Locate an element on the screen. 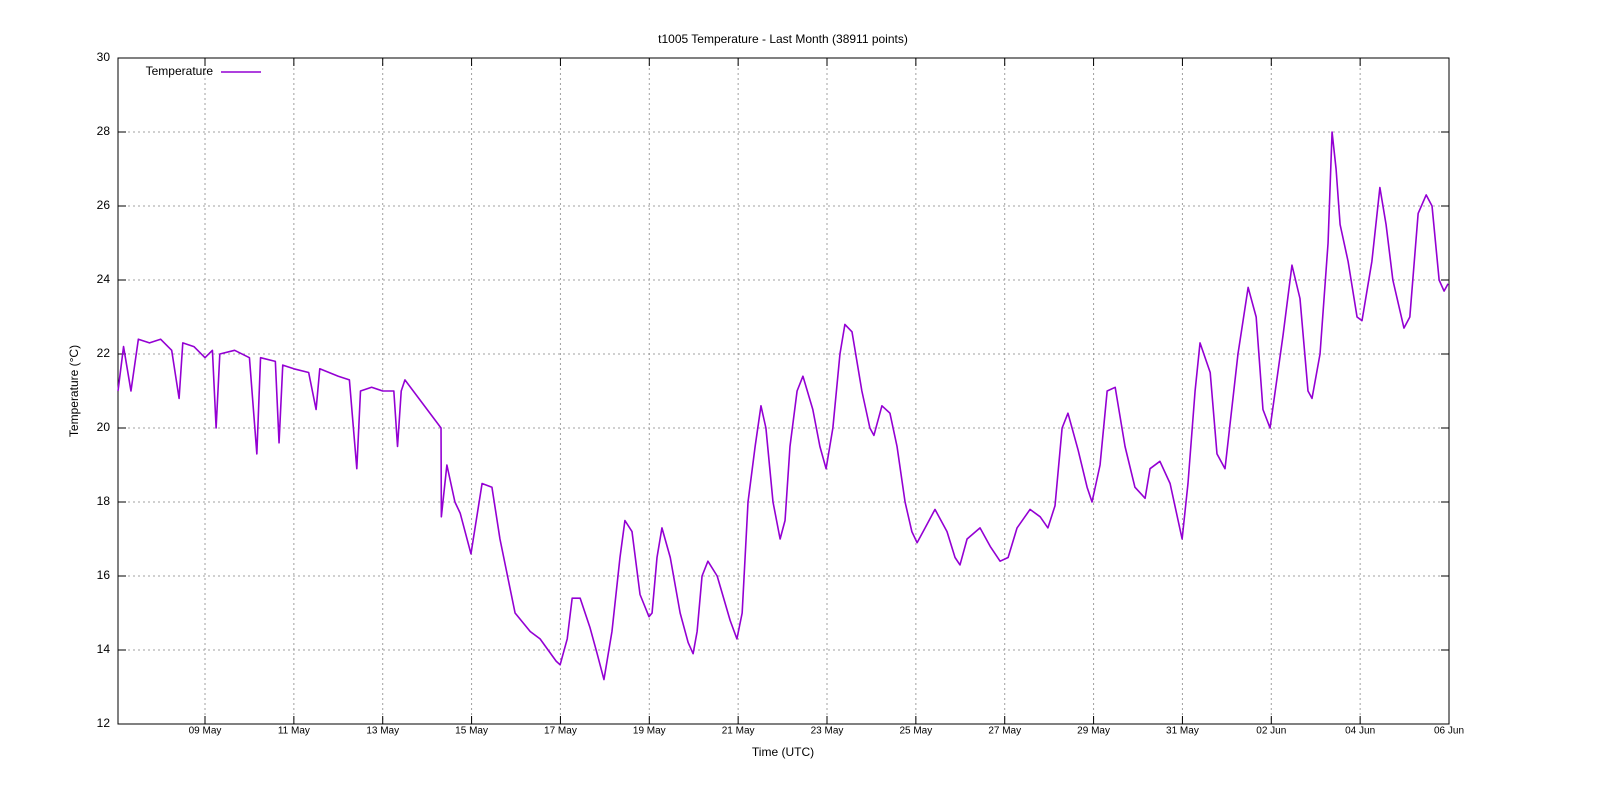 This screenshot has height=800, width=1600. legend-label: Temperature is located at coordinates (180, 71).